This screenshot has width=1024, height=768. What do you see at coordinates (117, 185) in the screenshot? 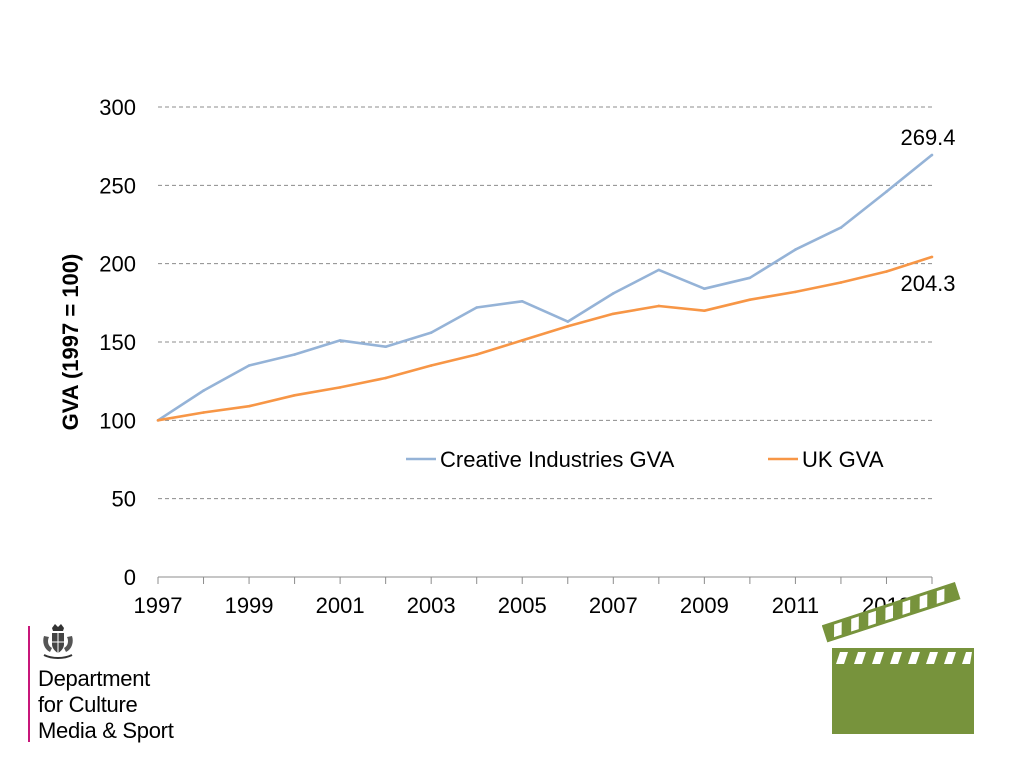
I see `y-tick-label: 250` at bounding box center [117, 185].